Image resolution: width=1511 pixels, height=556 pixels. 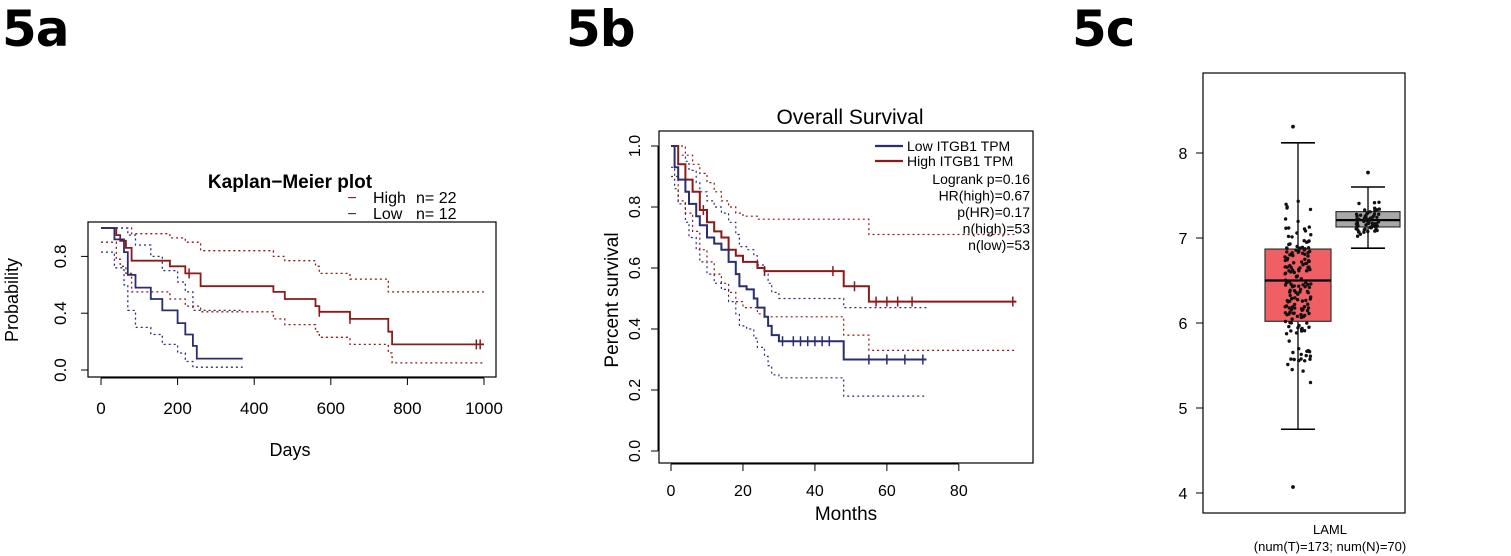 What do you see at coordinates (60, 313) in the screenshot?
I see `y-tick-label: 0.4` at bounding box center [60, 313].